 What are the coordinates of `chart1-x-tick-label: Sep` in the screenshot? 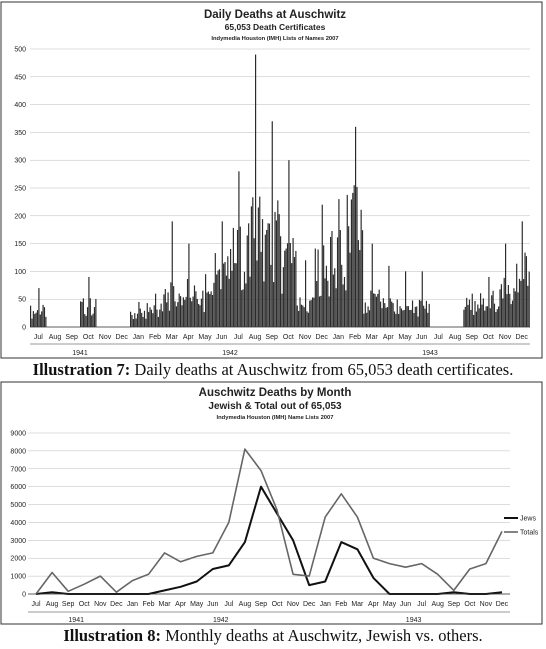 It's located at (271, 337).